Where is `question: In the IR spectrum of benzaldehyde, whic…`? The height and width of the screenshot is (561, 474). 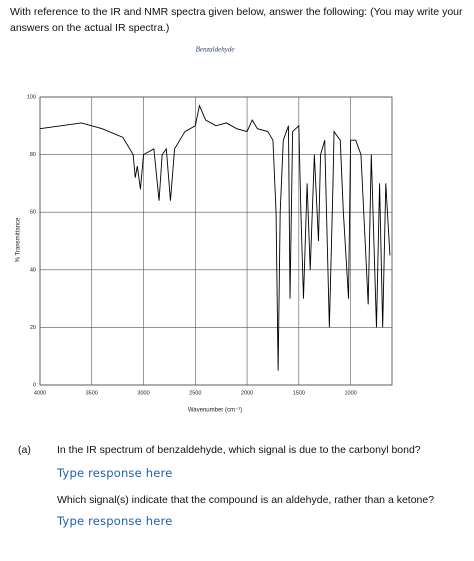
question: In the IR spectrum of benzaldehyde, whic… is located at coordinates (239, 450).